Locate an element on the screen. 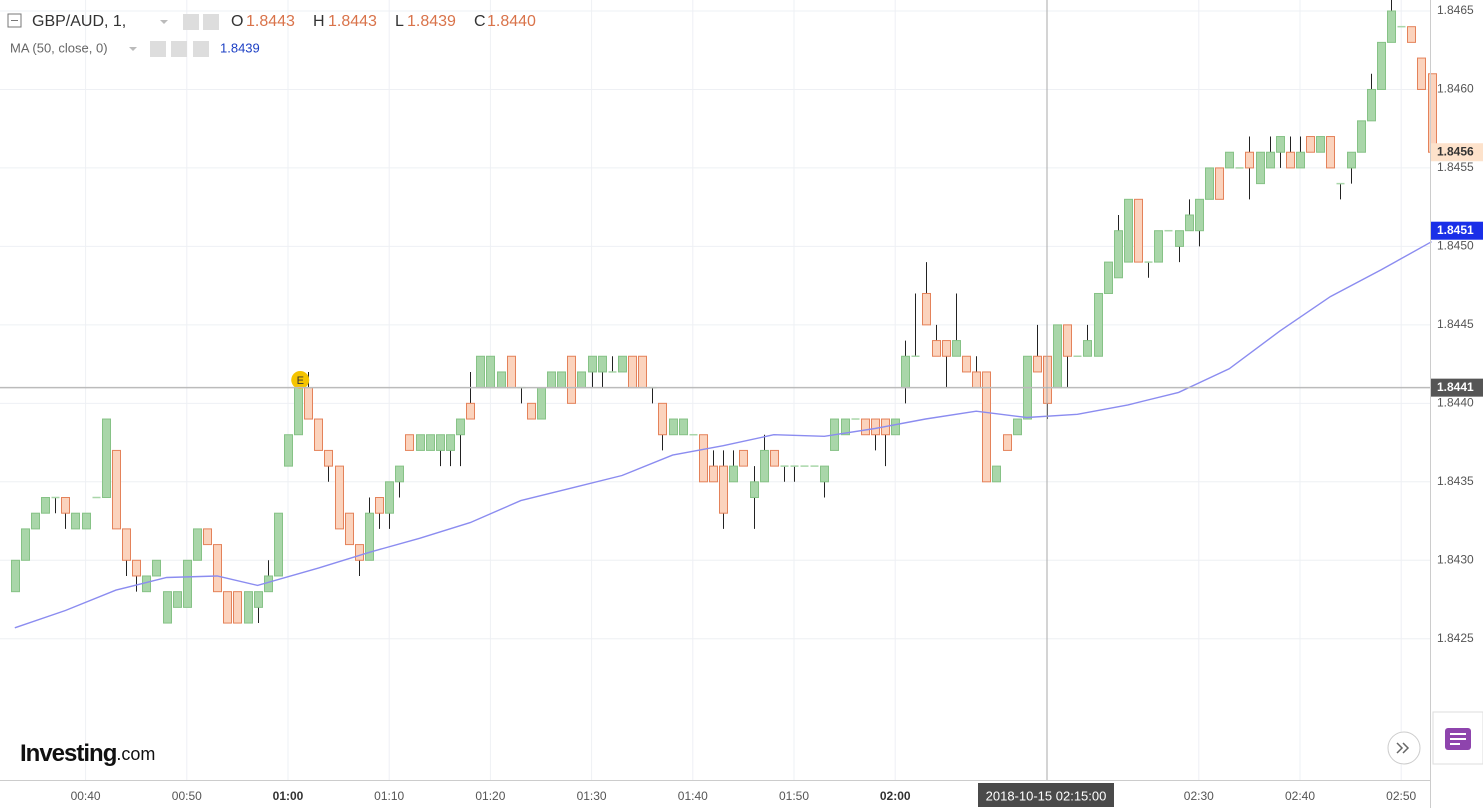 This screenshot has width=1483, height=808. last-price-label: 1.8456 is located at coordinates (1455, 151).